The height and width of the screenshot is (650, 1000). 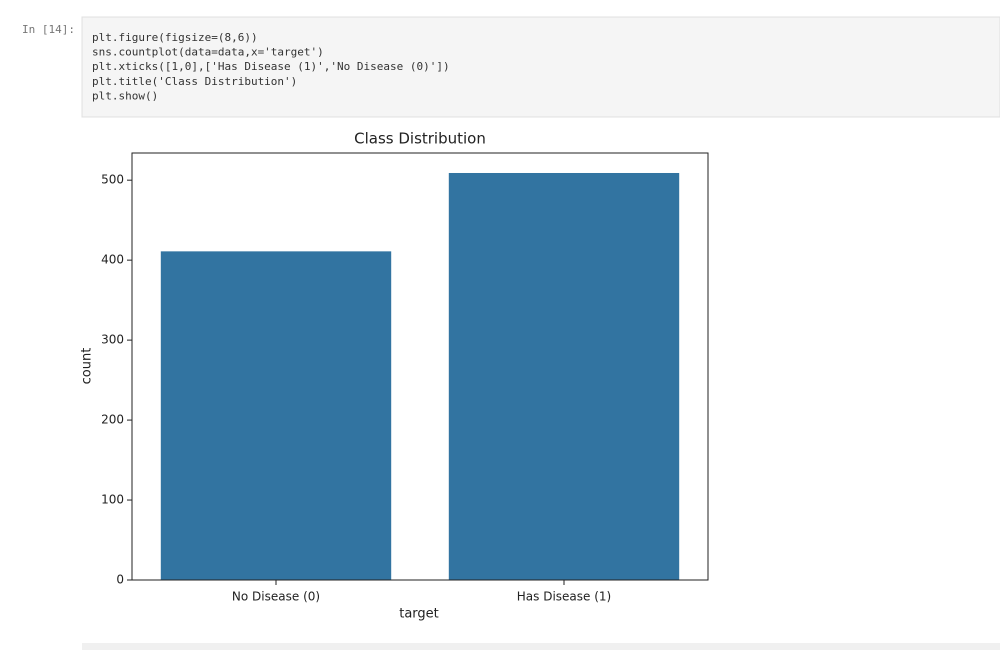 I want to click on code-line: plt.title('Class Distribution'), so click(x=194, y=81).